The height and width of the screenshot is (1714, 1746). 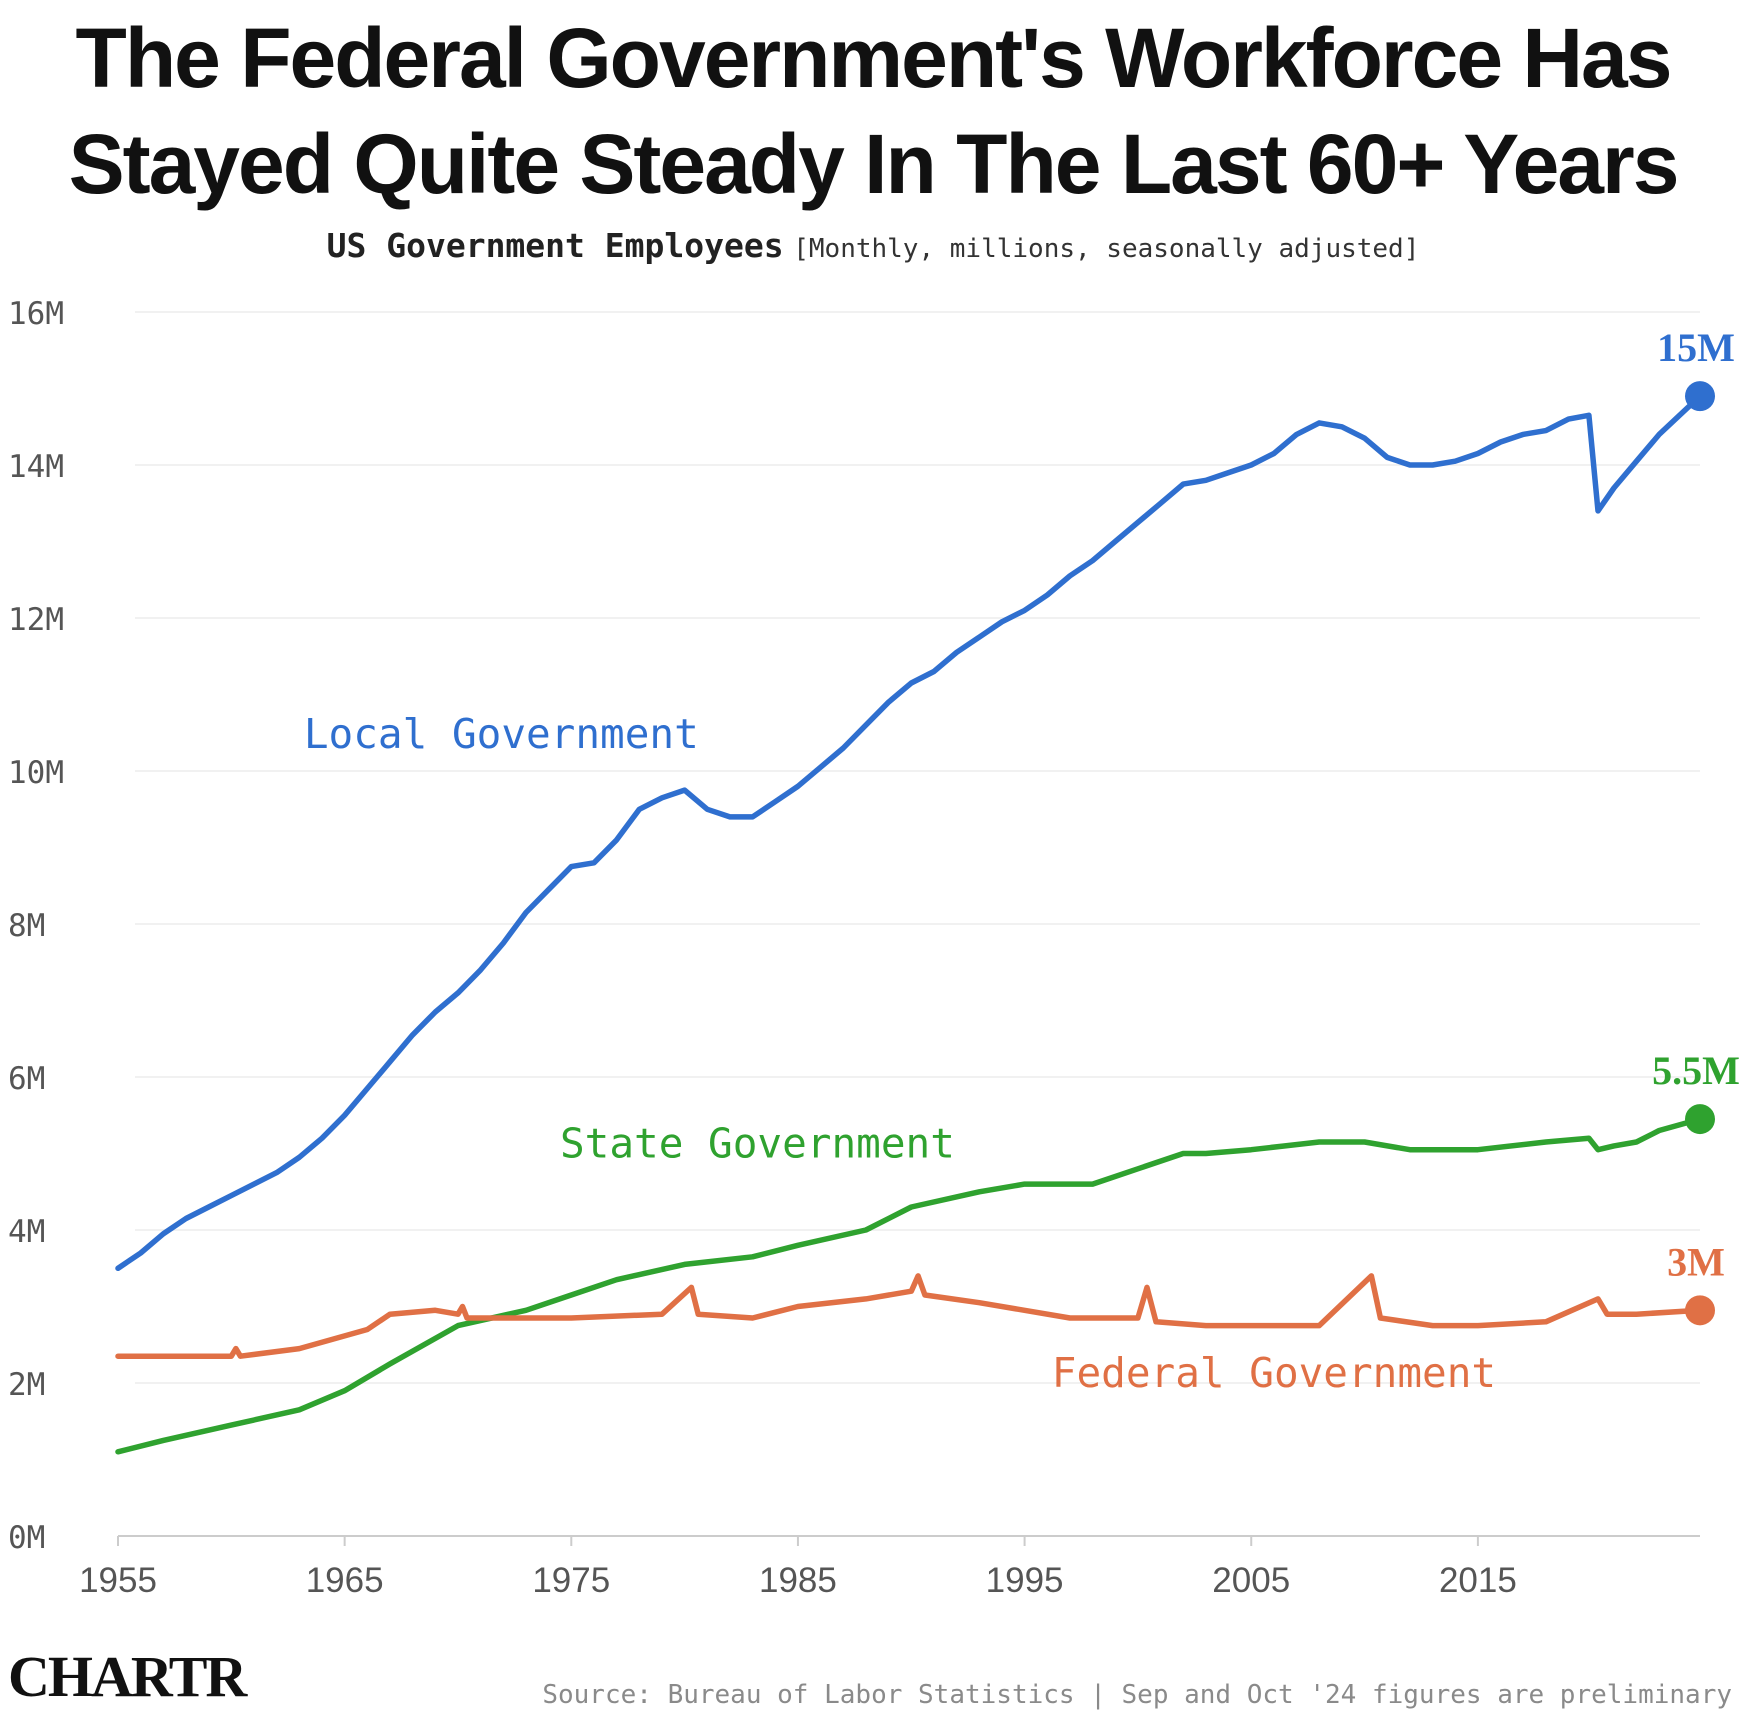 What do you see at coordinates (1700, 1119) in the screenshot?
I see `state-end-point` at bounding box center [1700, 1119].